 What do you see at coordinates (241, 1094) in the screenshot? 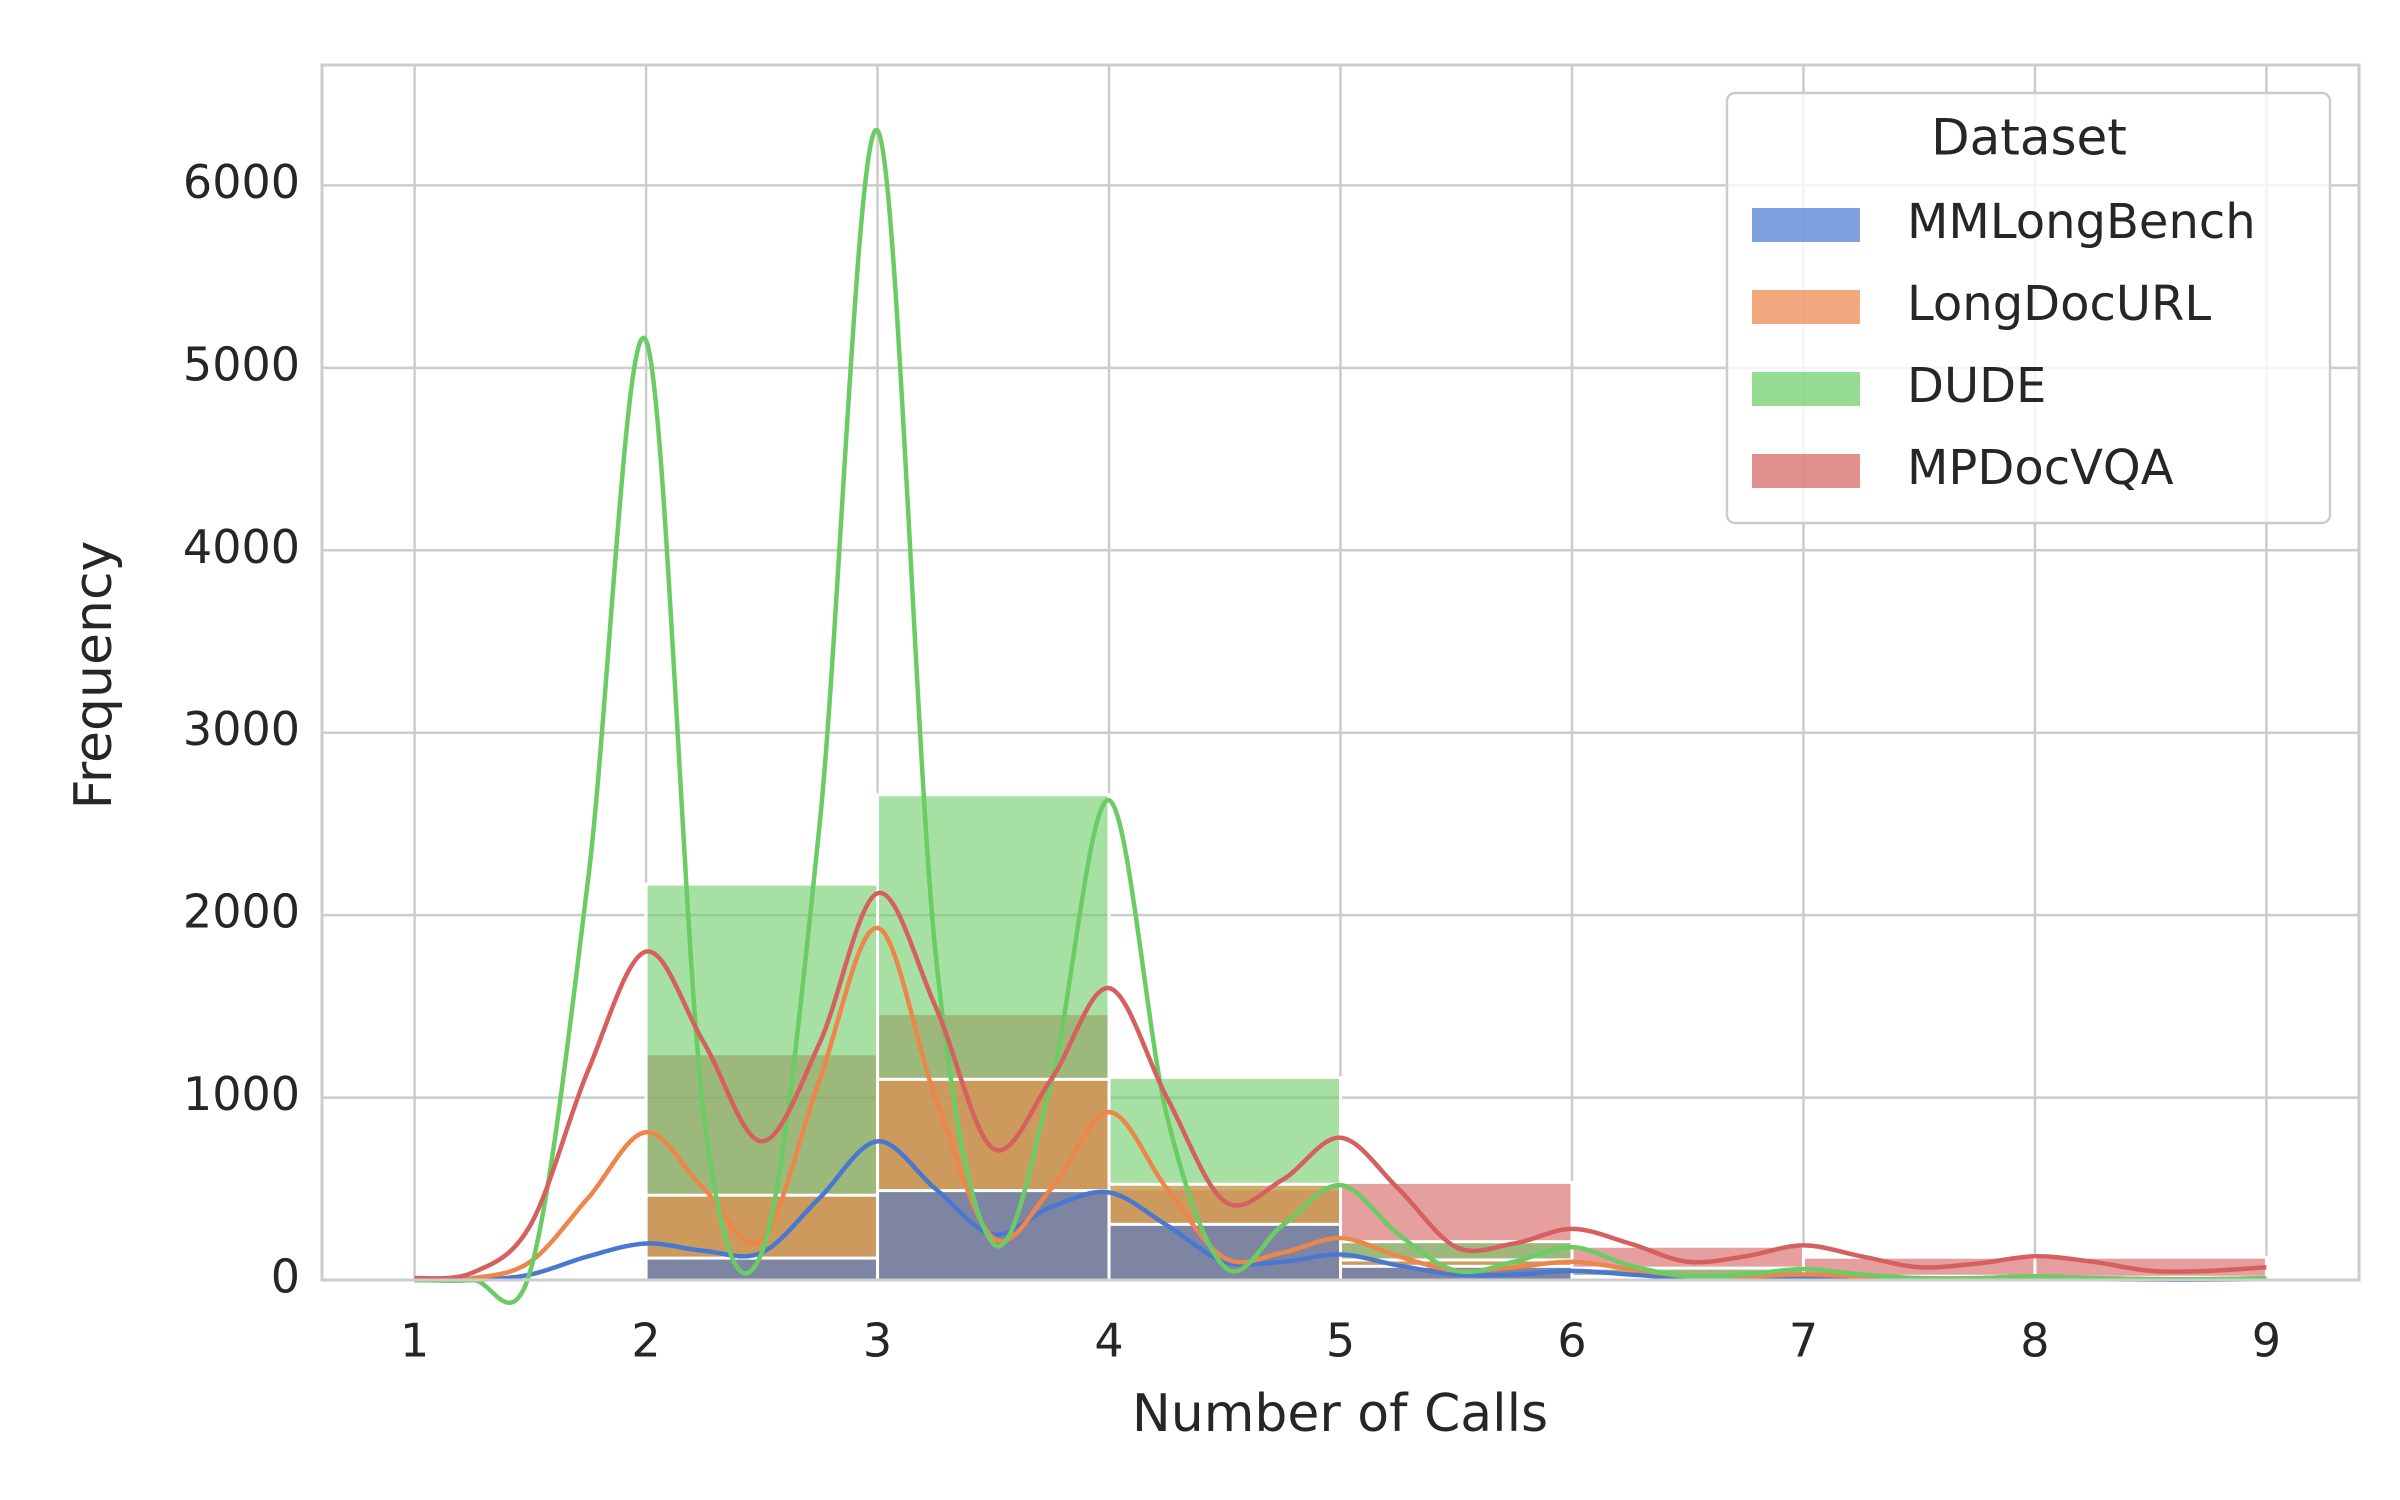
I see `y-tick-label: 1000` at bounding box center [241, 1094].